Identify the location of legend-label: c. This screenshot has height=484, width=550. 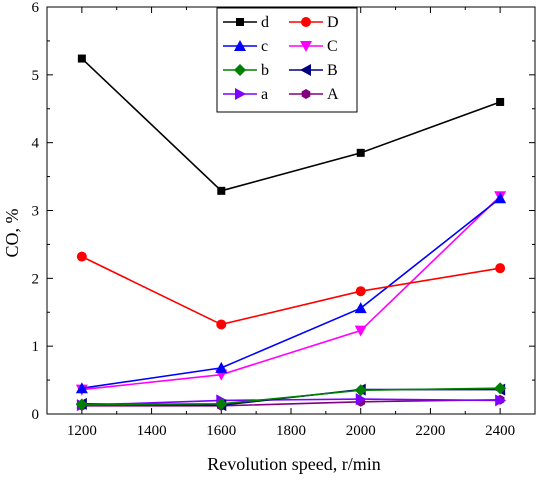
(264, 46).